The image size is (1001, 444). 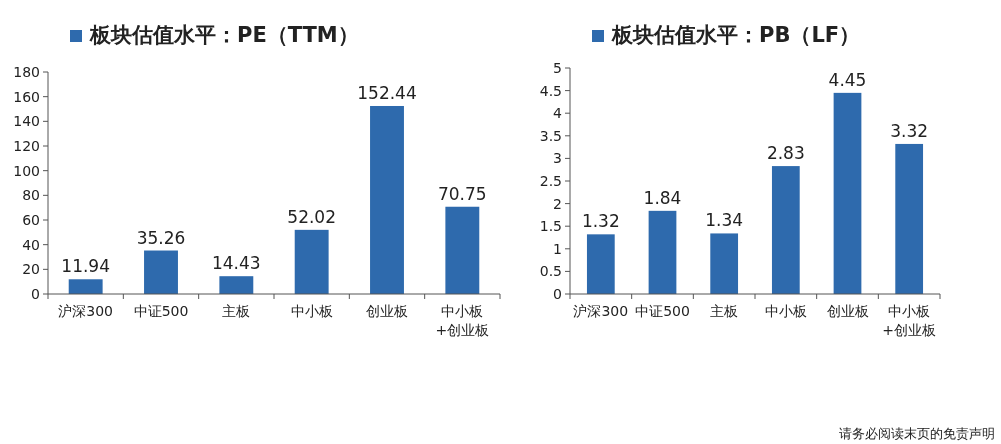 I want to click on y-tick-label: 20, so click(x=31, y=269).